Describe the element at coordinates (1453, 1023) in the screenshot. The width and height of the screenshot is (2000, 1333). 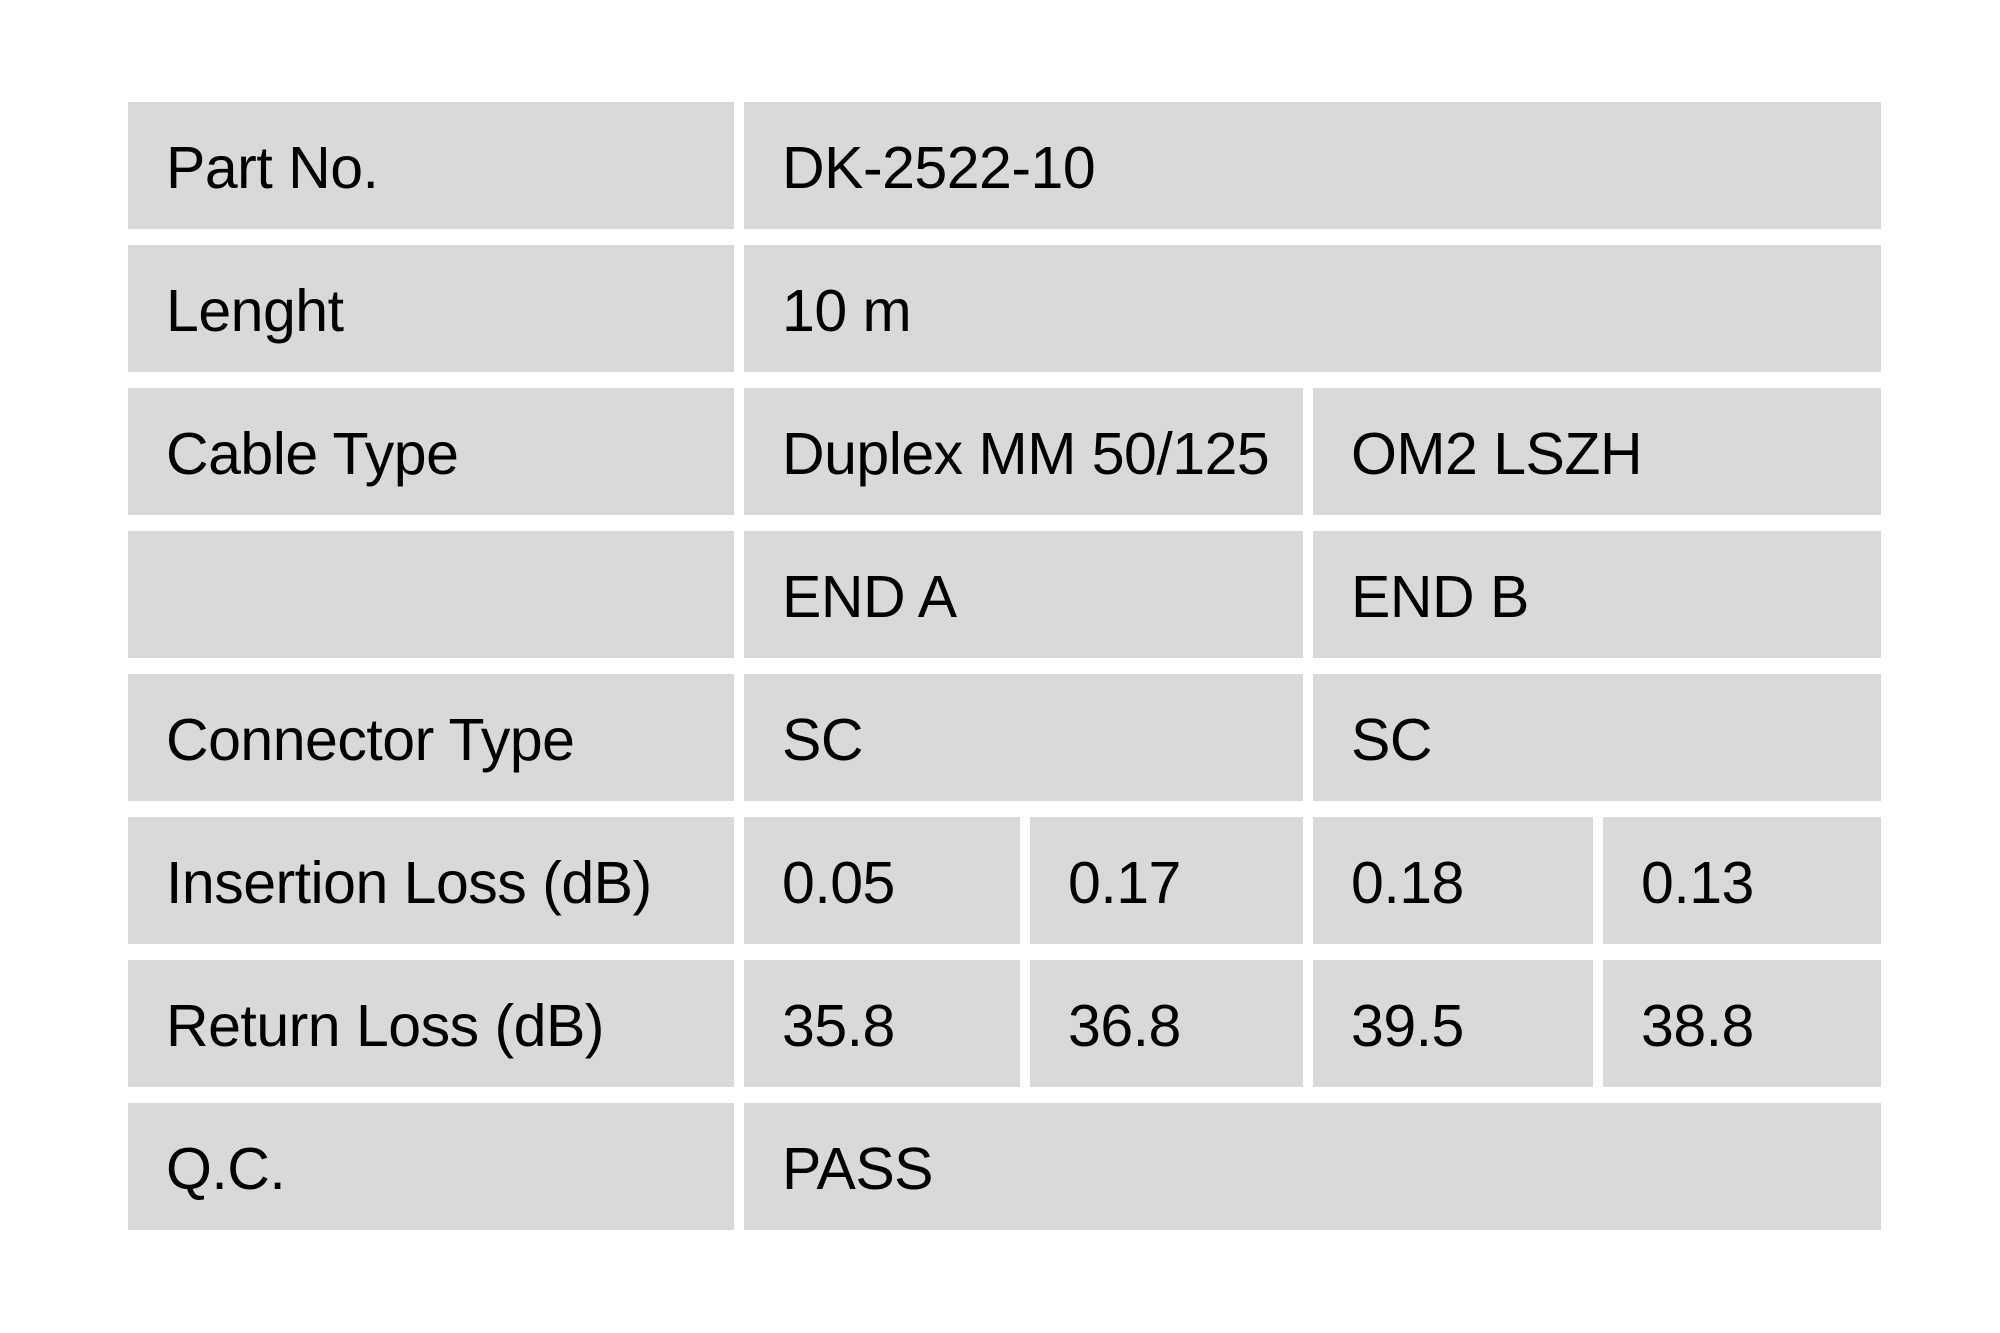
I see `value-return-loss-b1: 39.5` at that location.